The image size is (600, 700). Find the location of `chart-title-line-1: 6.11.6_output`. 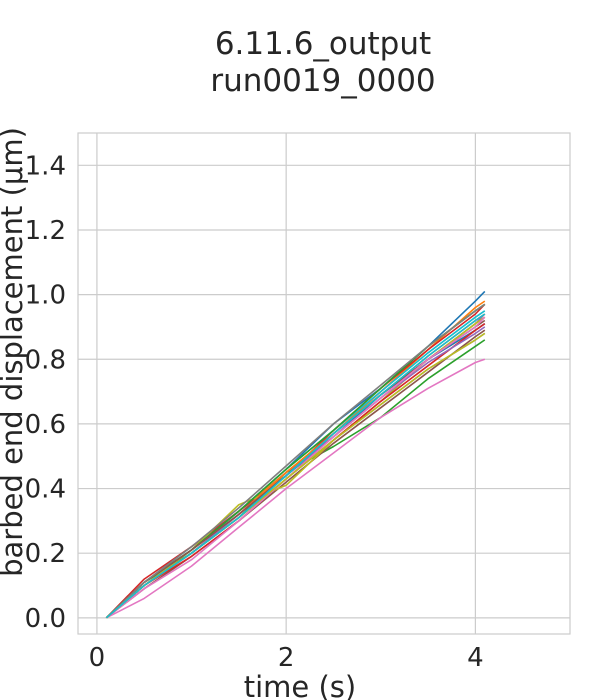

chart-title-line-1: 6.11.6_output is located at coordinates (323, 44).